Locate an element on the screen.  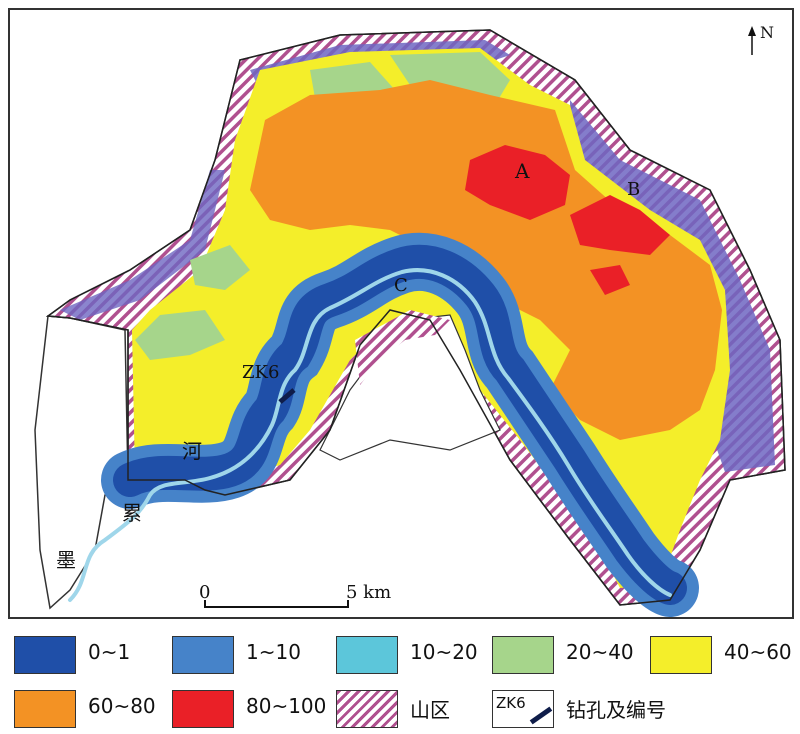
legend-label: 0~1 is located at coordinates (109, 652).